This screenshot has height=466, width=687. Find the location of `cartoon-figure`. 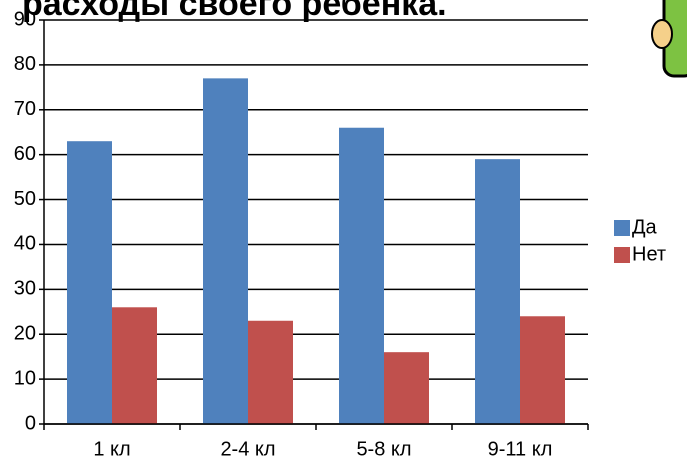

cartoon-figure is located at coordinates (669, 39).